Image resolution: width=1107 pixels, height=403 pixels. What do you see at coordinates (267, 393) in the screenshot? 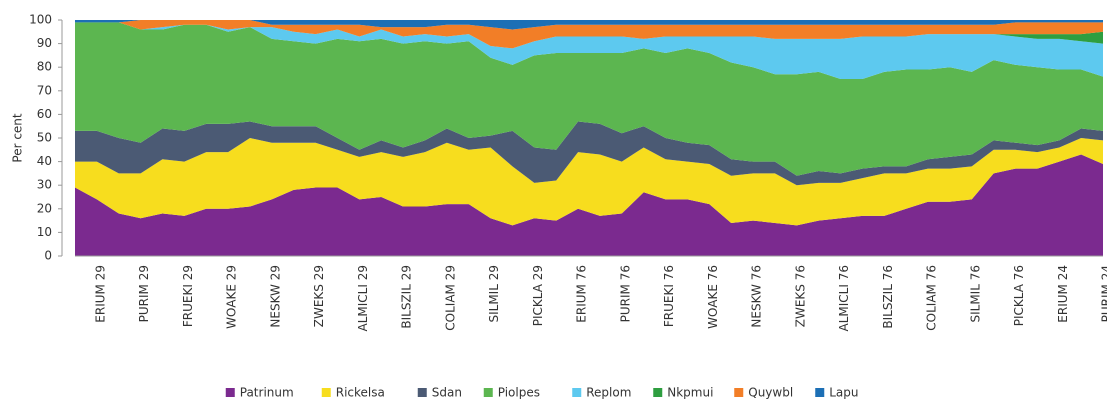
I see `legend-label: Patrinum` at bounding box center [267, 393].